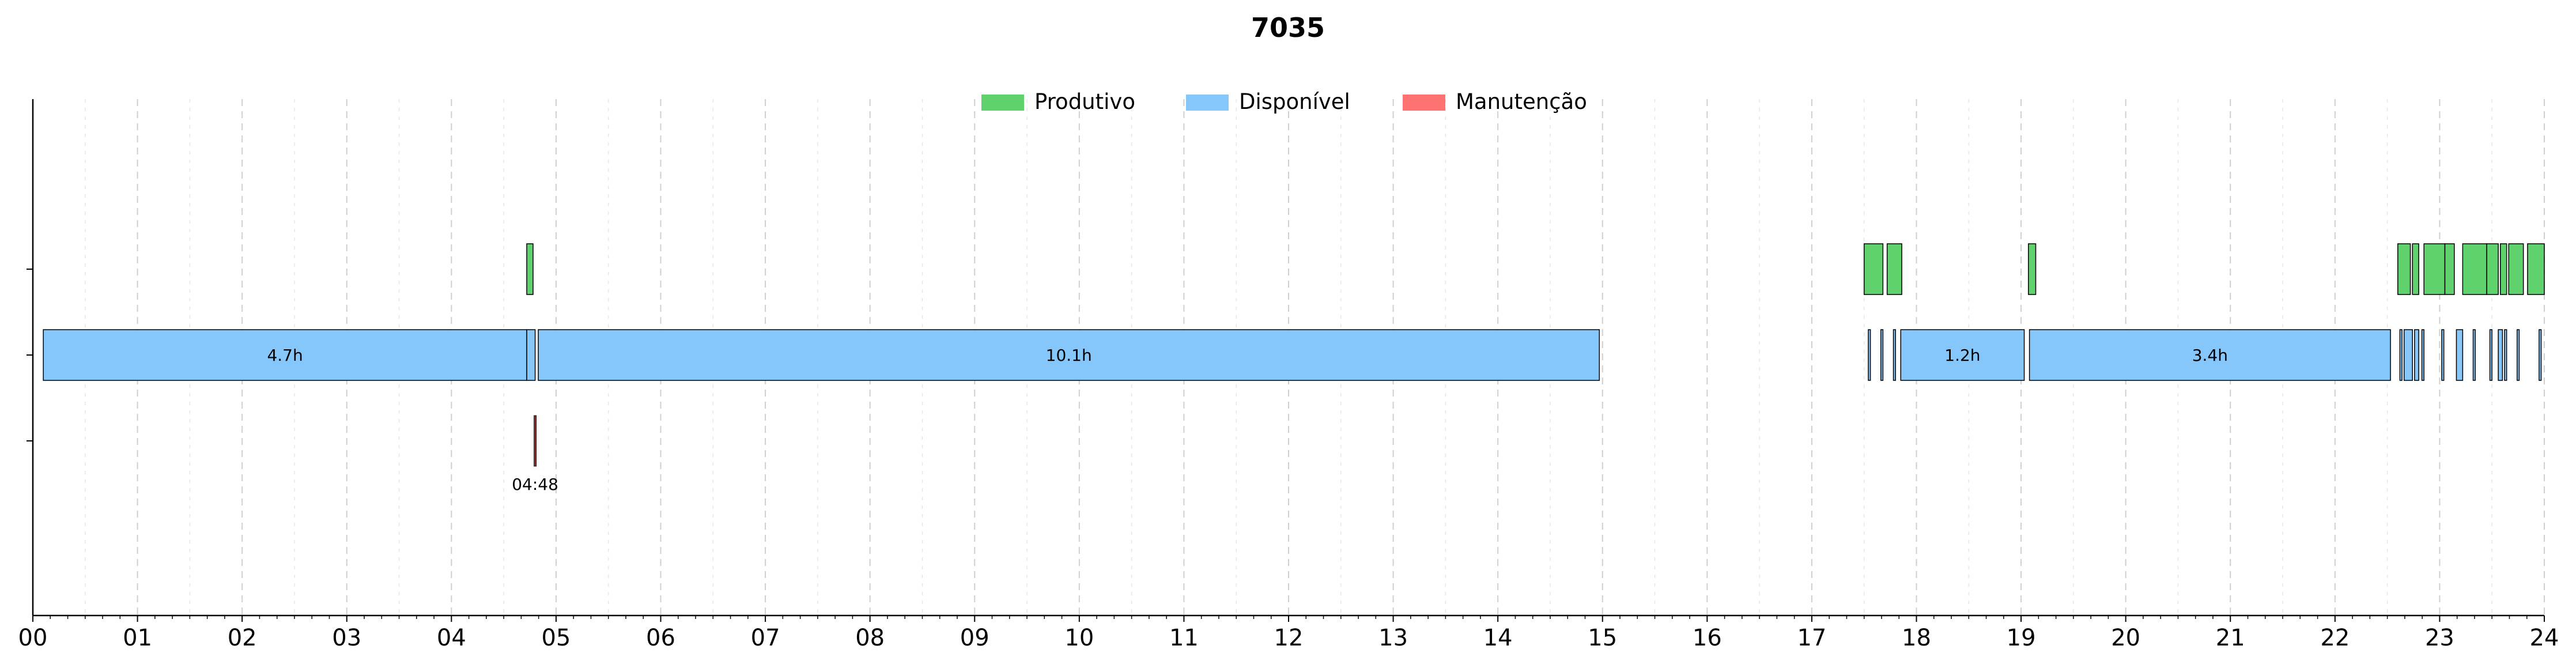  Describe the element at coordinates (1916, 638) in the screenshot. I see `x-tick-label: 18` at that location.